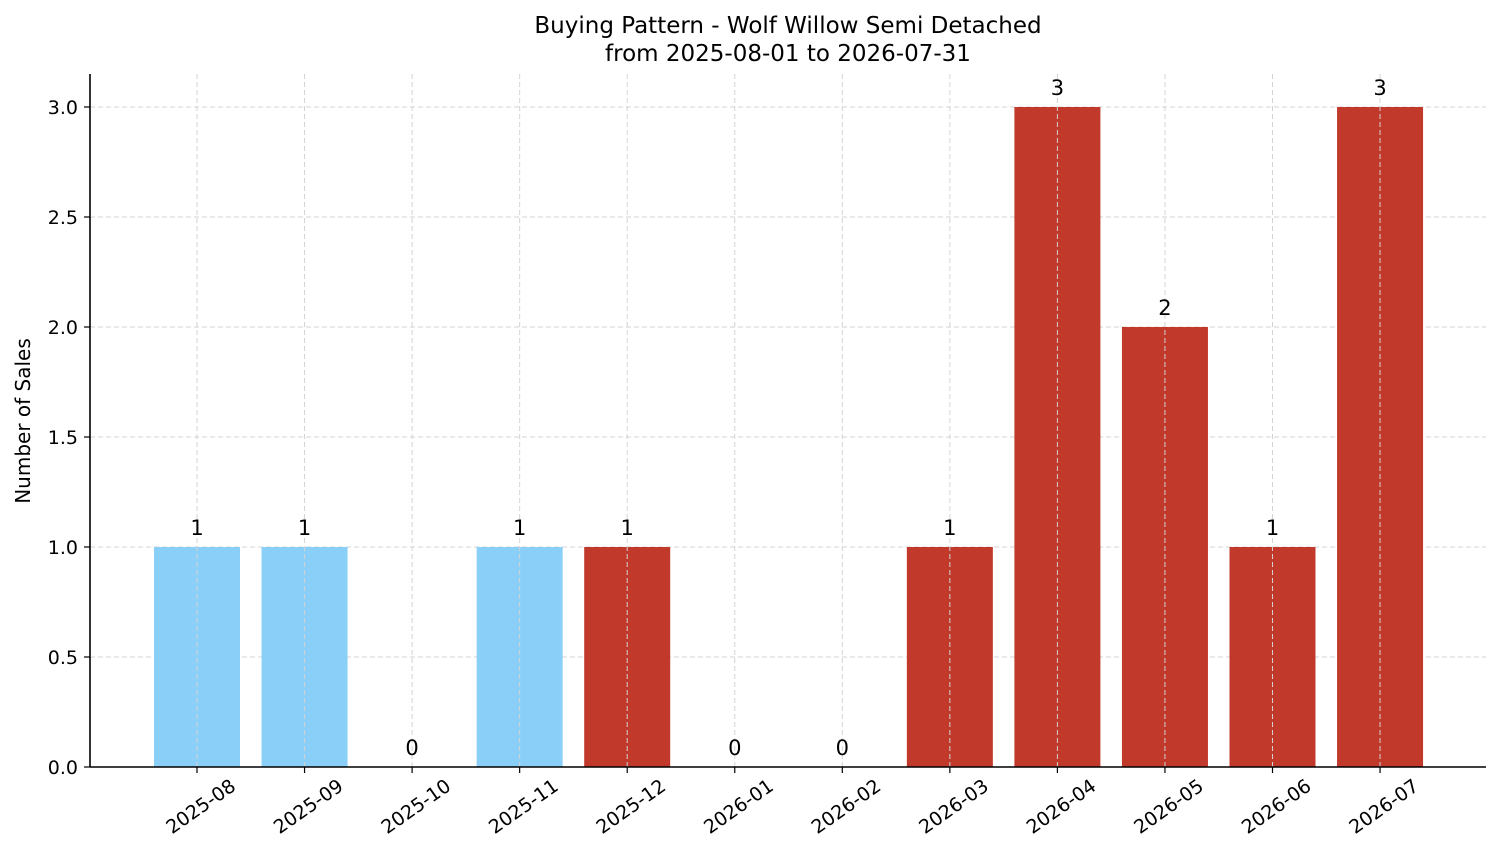 Image resolution: width=1501 pixels, height=863 pixels. I want to click on x-tick-label-2025-09: 2025-09, so click(309, 807).